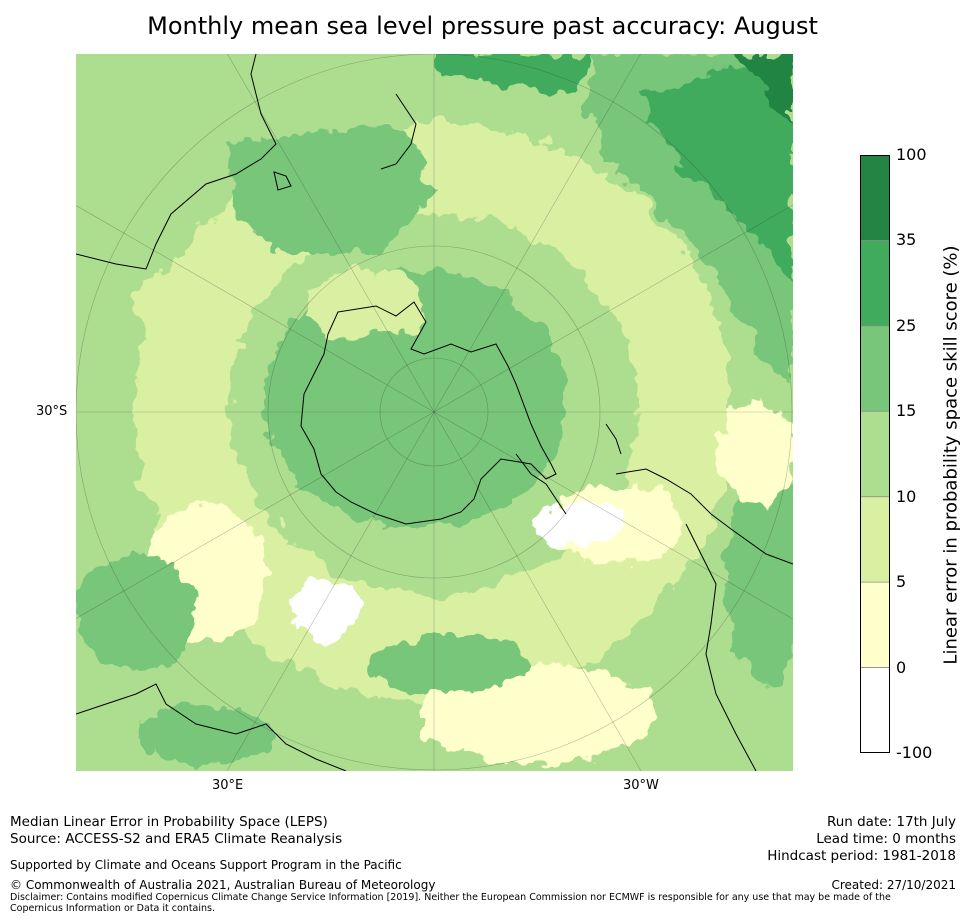 The height and width of the screenshot is (919, 965). What do you see at coordinates (893, 885) in the screenshot?
I see `footer-created: Created: 27/10/2021` at bounding box center [893, 885].